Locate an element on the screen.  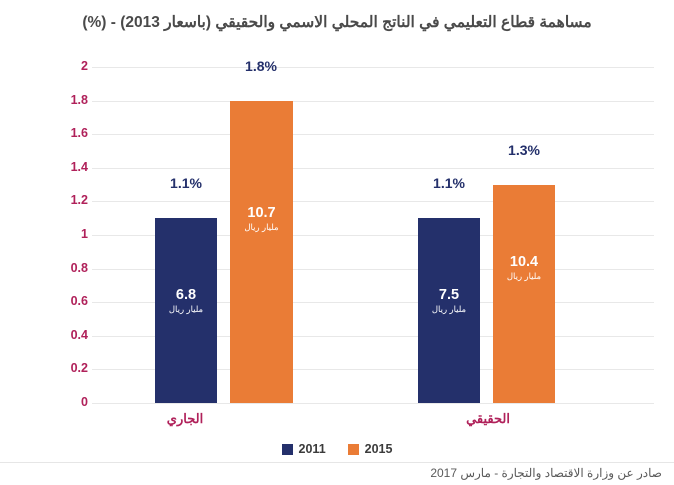
y-tick-1-8: 1.8 is located at coordinates (79, 99).